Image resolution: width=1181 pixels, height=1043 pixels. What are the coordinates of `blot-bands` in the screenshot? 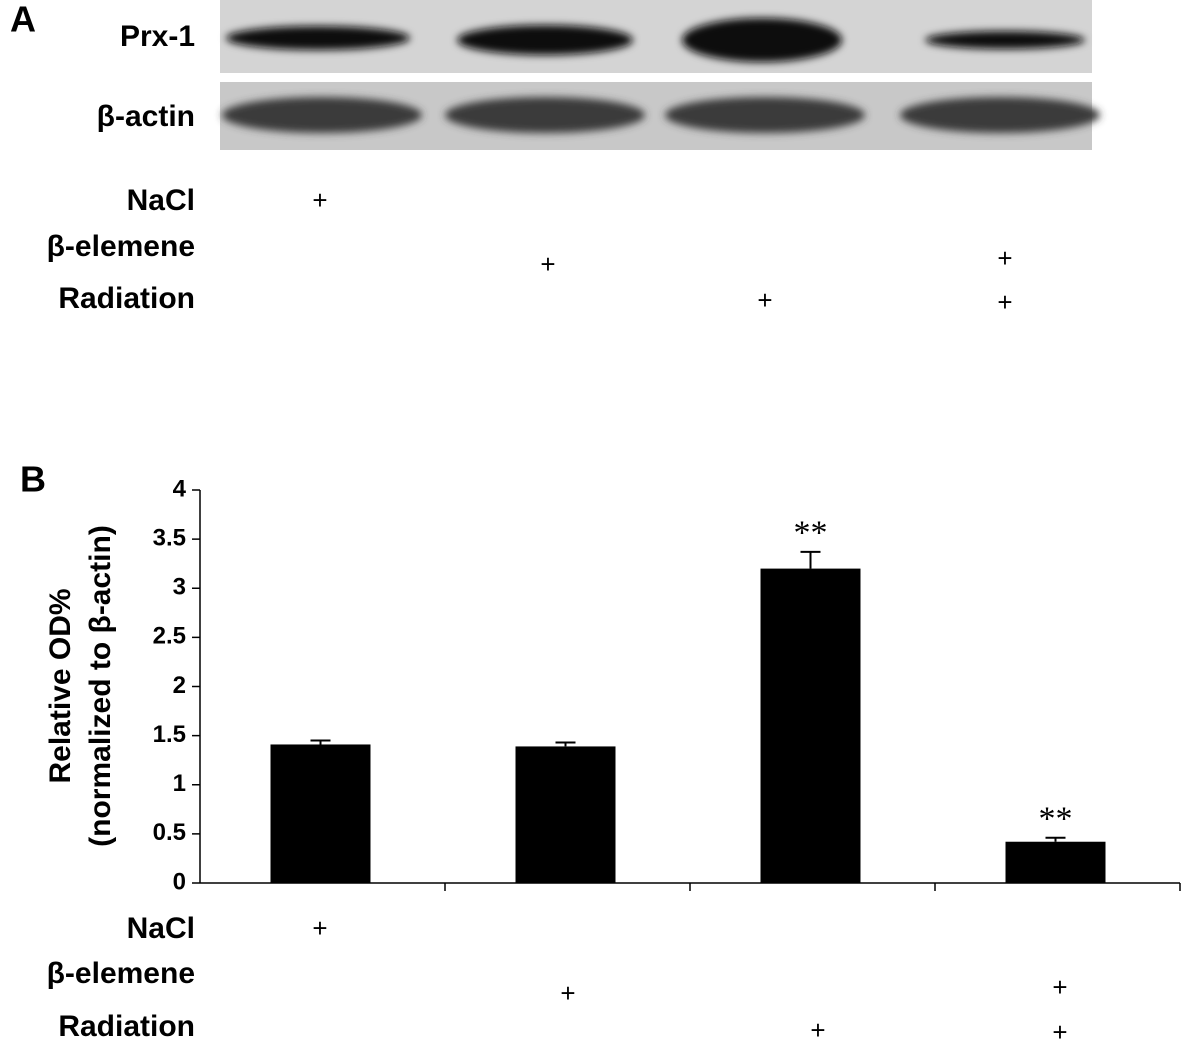 It's located at (661, 75).